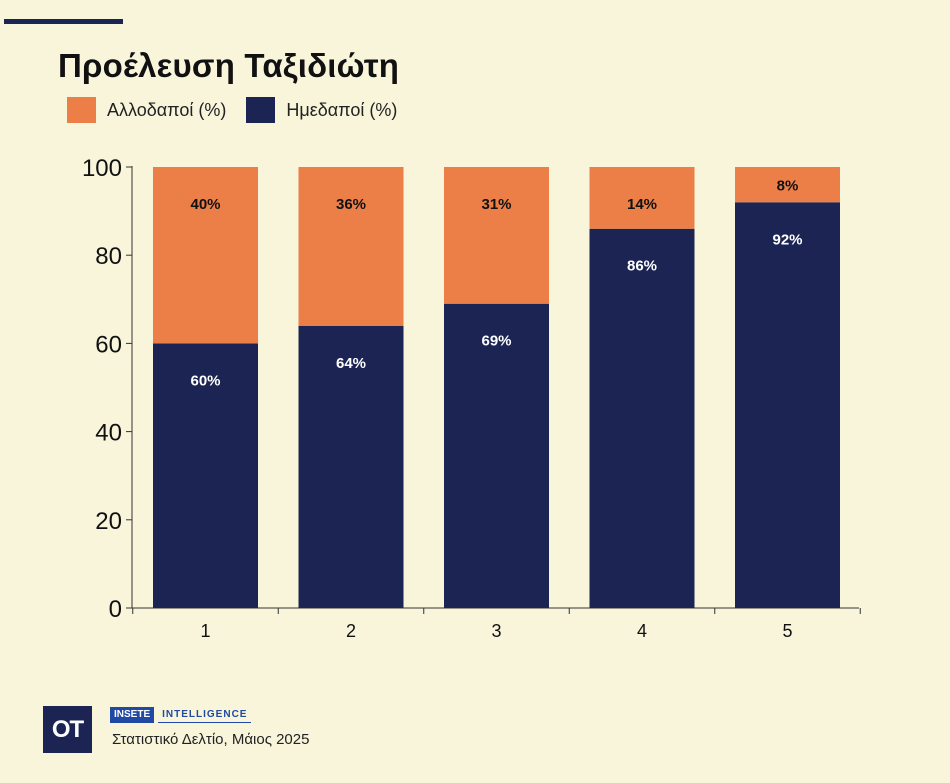 The height and width of the screenshot is (783, 950). Describe the element at coordinates (787, 631) in the screenshot. I see `x-tick-label: 5` at that location.